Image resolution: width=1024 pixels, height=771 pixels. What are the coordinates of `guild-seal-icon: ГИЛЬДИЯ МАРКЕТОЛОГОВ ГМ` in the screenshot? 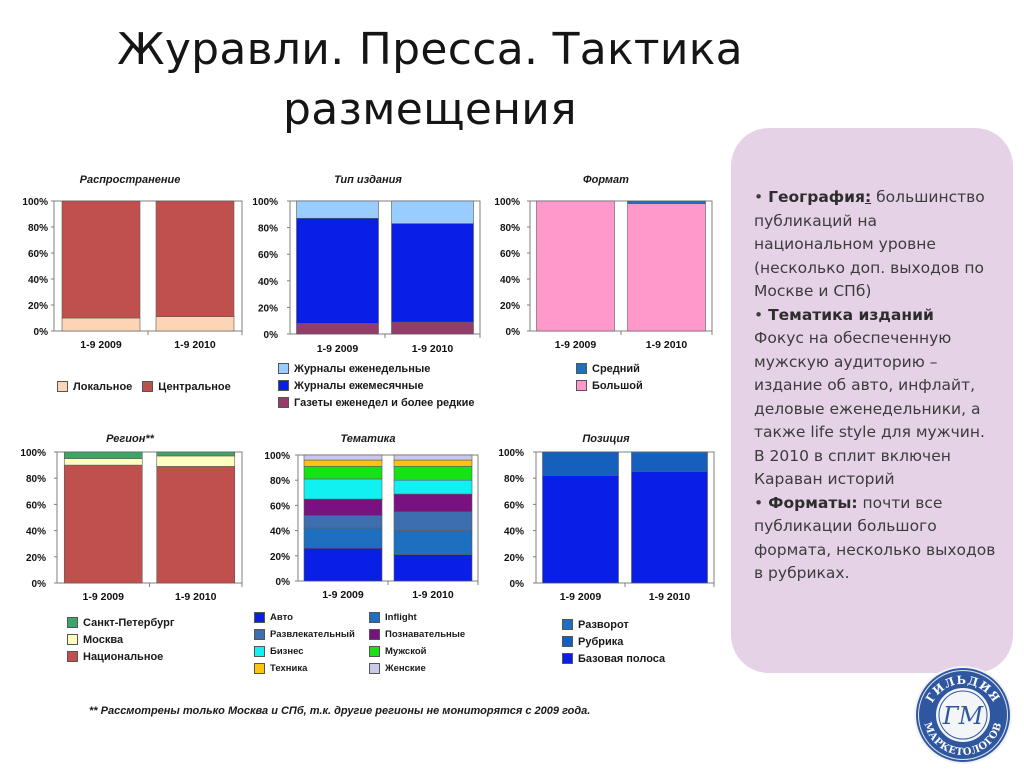 It's located at (963, 715).